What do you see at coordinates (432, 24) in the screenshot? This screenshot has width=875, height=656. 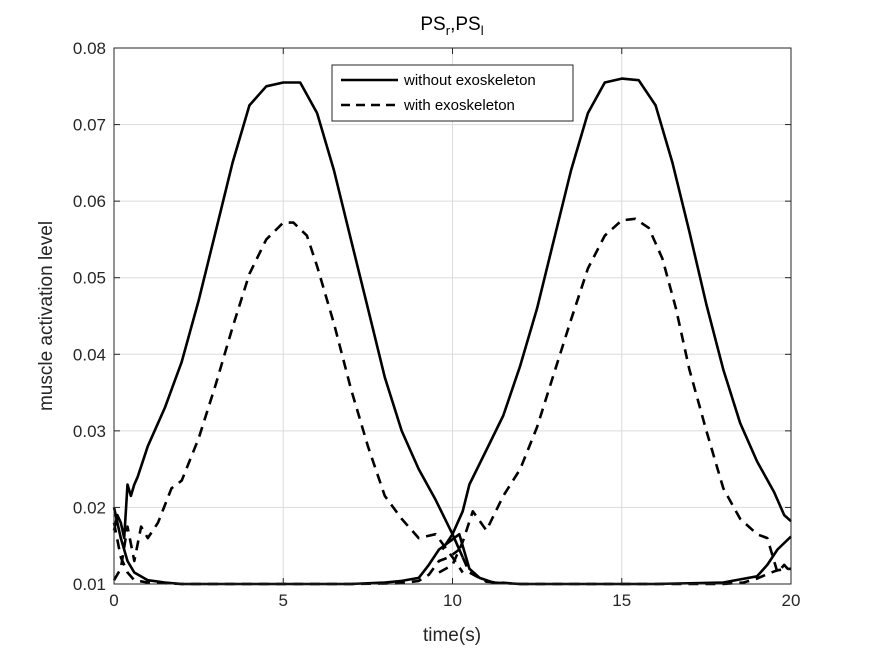 I see `title-part-1: PS` at bounding box center [432, 24].